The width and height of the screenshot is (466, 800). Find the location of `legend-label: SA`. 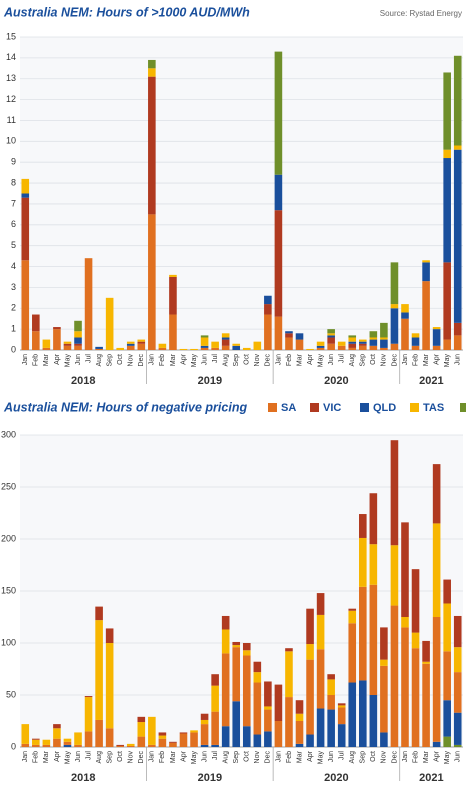

legend-label: SA is located at coordinates (288, 408).